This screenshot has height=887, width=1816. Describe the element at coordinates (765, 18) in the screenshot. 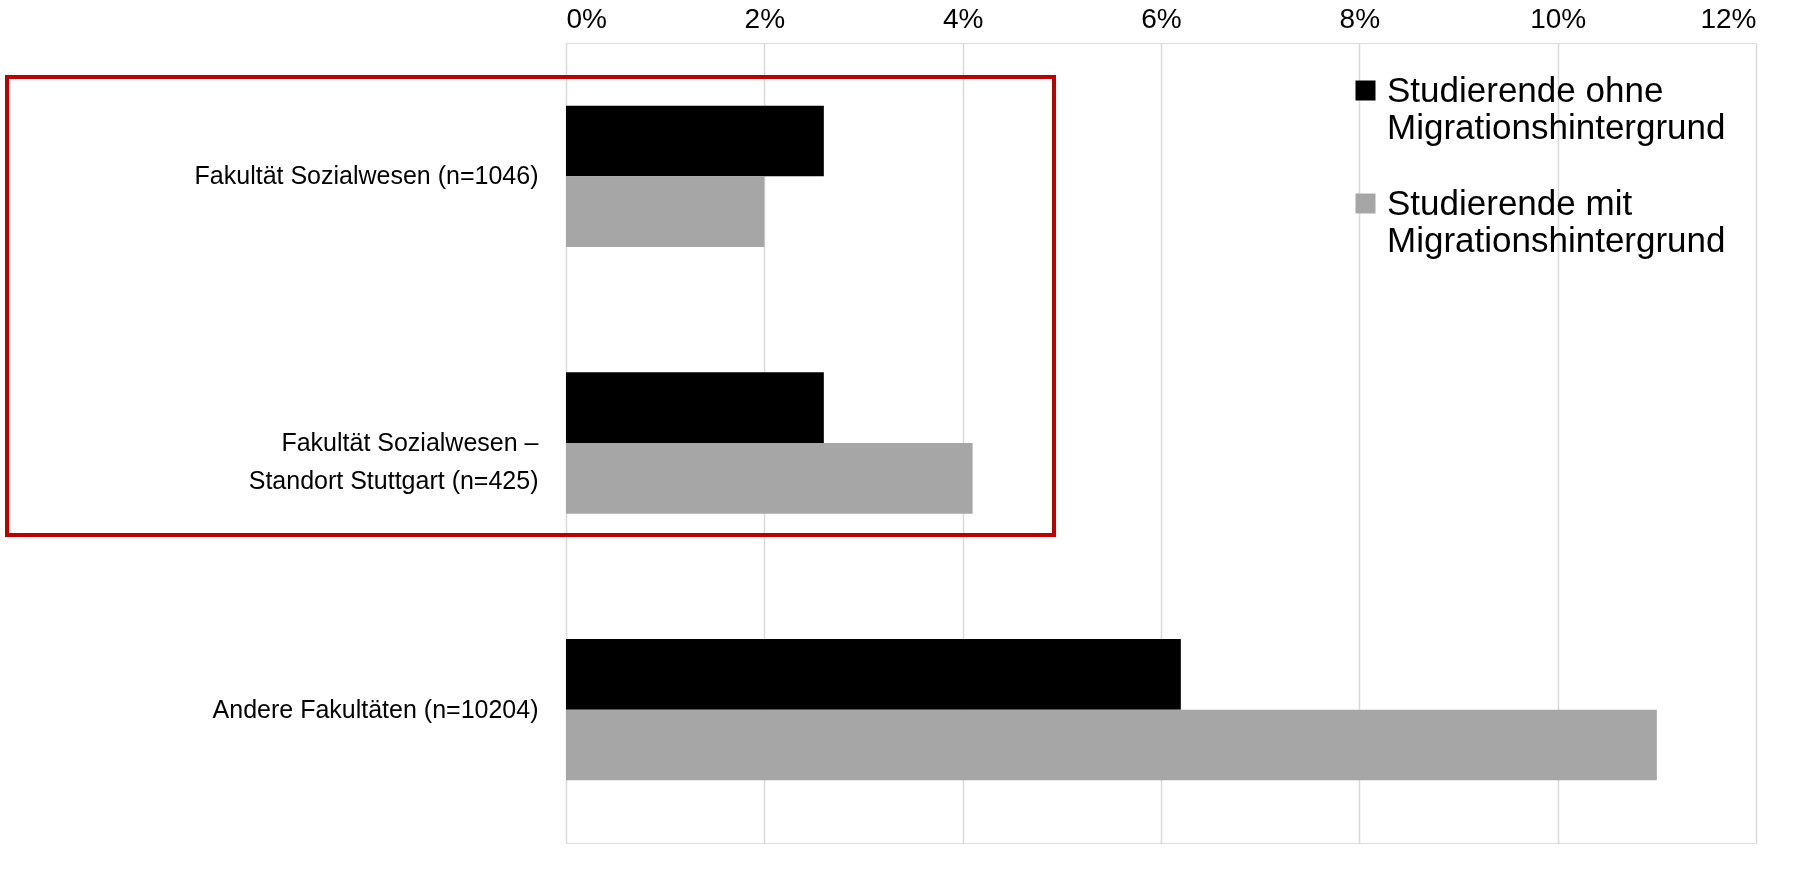

I see `x-tick-label: 2%` at that location.